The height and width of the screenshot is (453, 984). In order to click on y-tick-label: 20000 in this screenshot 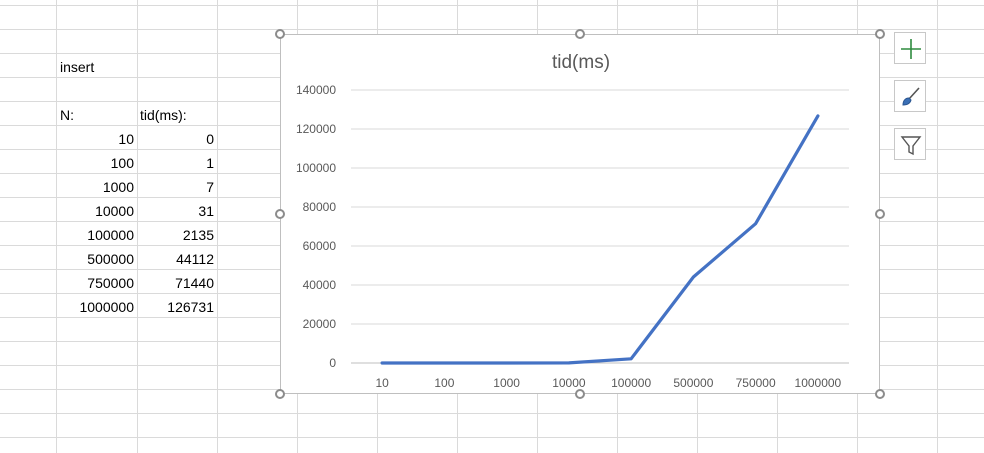, I will do `click(320, 324)`.